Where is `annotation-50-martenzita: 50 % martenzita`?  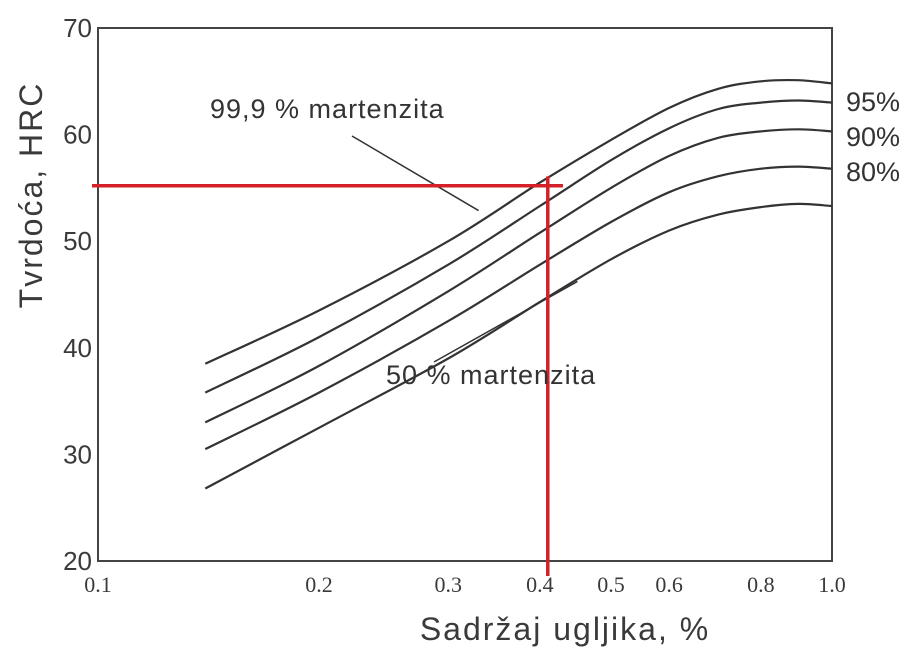 annotation-50-martenzita: 50 % martenzita is located at coordinates (491, 375).